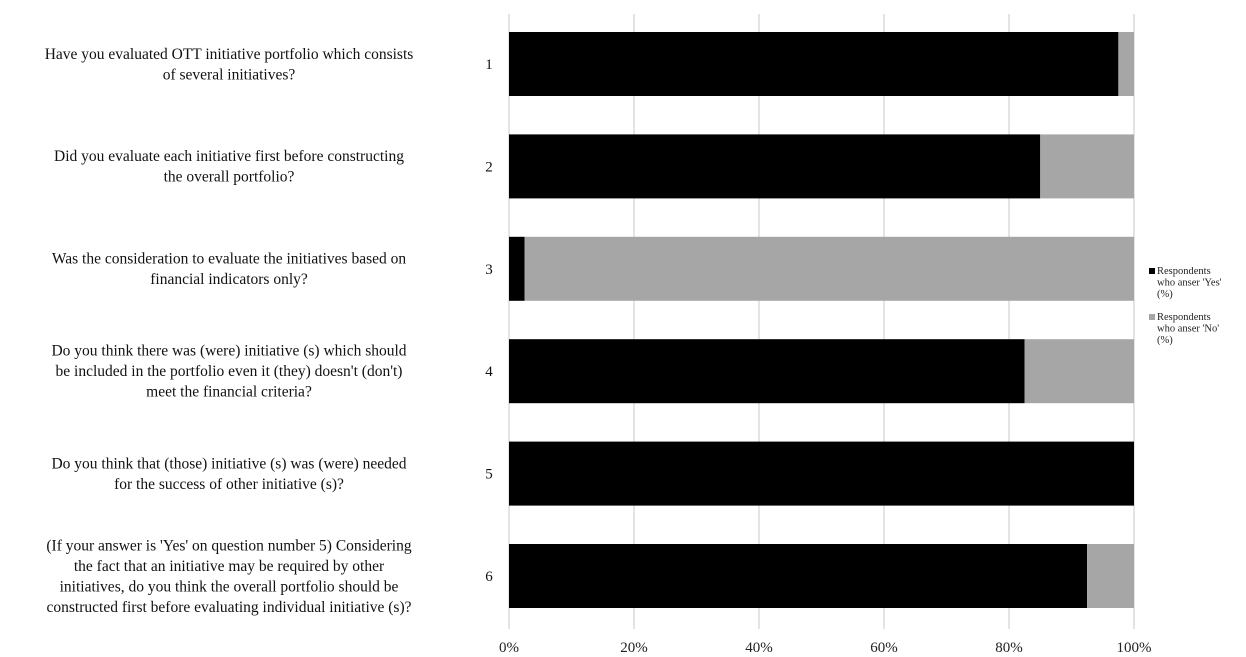 The image size is (1246, 657). What do you see at coordinates (489, 475) in the screenshot?
I see `category-label: 5` at bounding box center [489, 475].